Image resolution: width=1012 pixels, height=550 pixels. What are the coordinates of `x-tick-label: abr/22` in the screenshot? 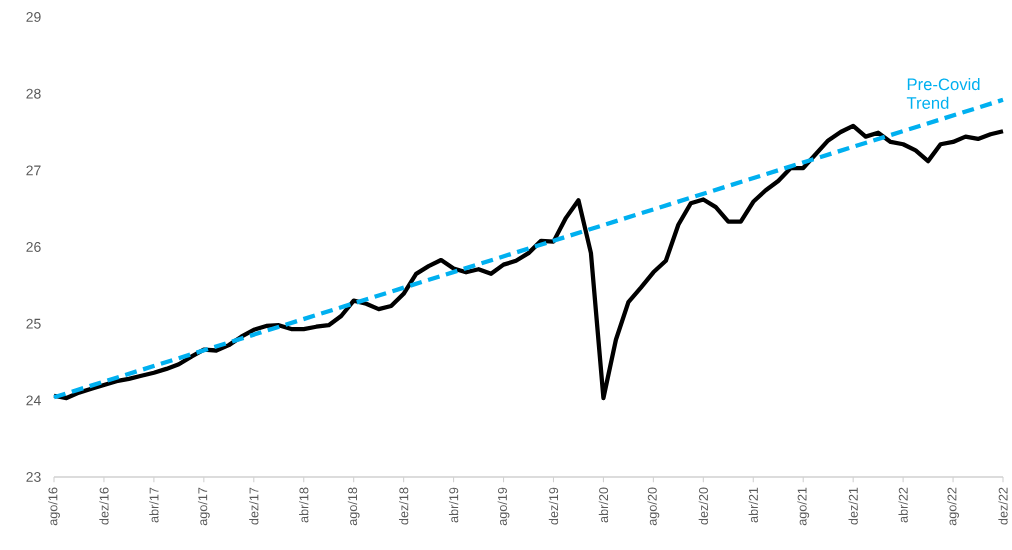 It's located at (903, 505).